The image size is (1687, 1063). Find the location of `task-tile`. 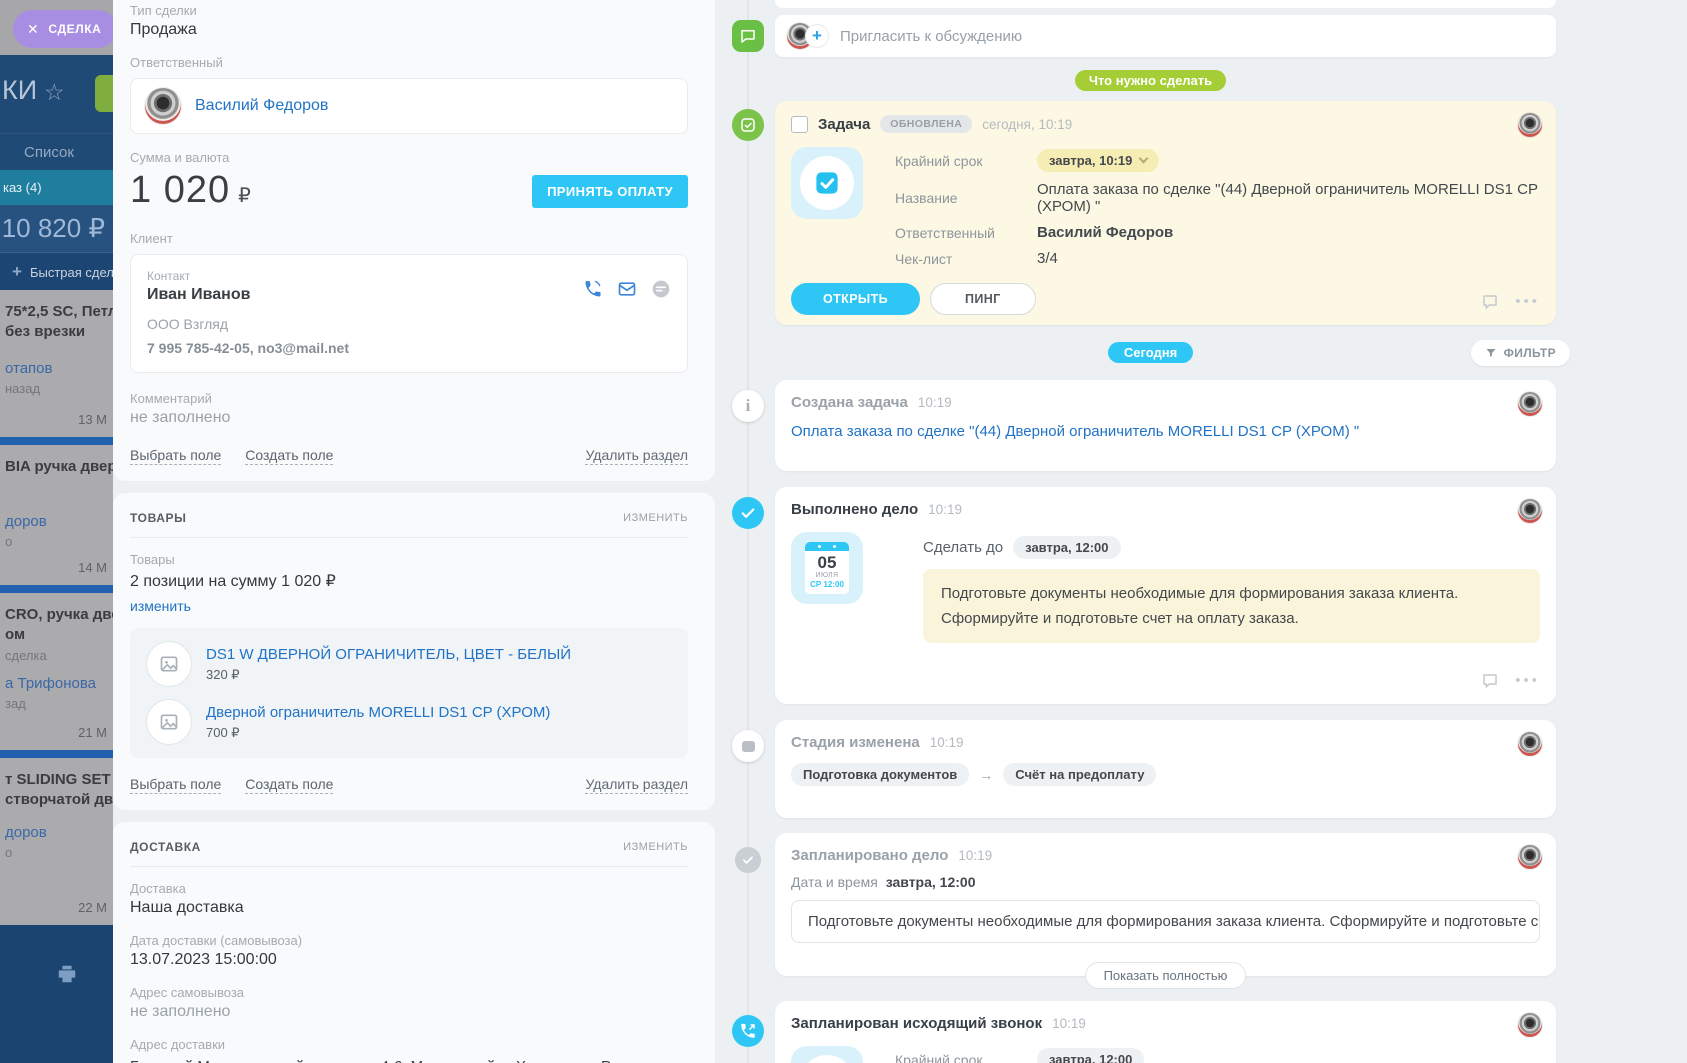

task-tile is located at coordinates (827, 183).